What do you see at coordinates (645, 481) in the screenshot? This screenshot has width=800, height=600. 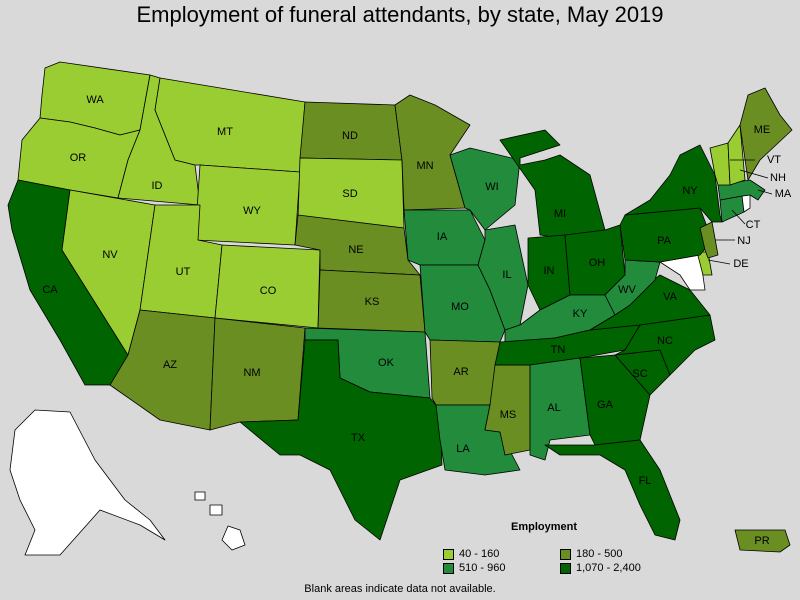 I see `label-FL: FL` at bounding box center [645, 481].